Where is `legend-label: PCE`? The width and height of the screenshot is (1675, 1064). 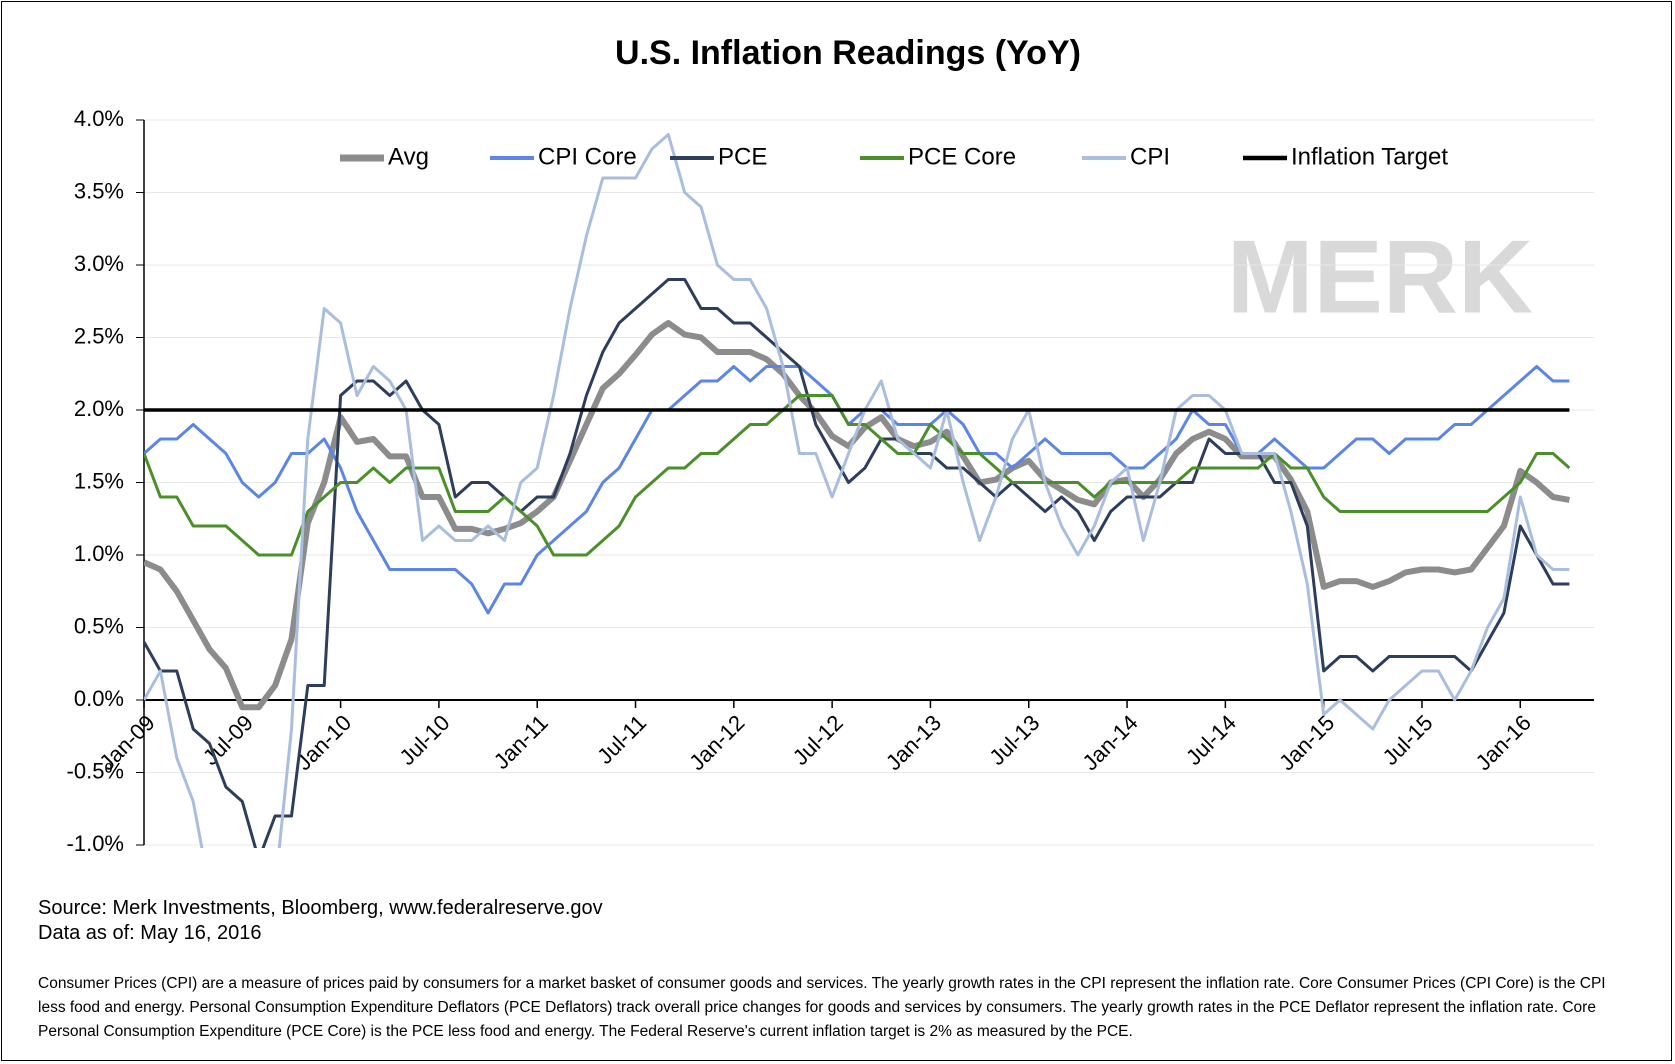 legend-label: PCE is located at coordinates (742, 156).